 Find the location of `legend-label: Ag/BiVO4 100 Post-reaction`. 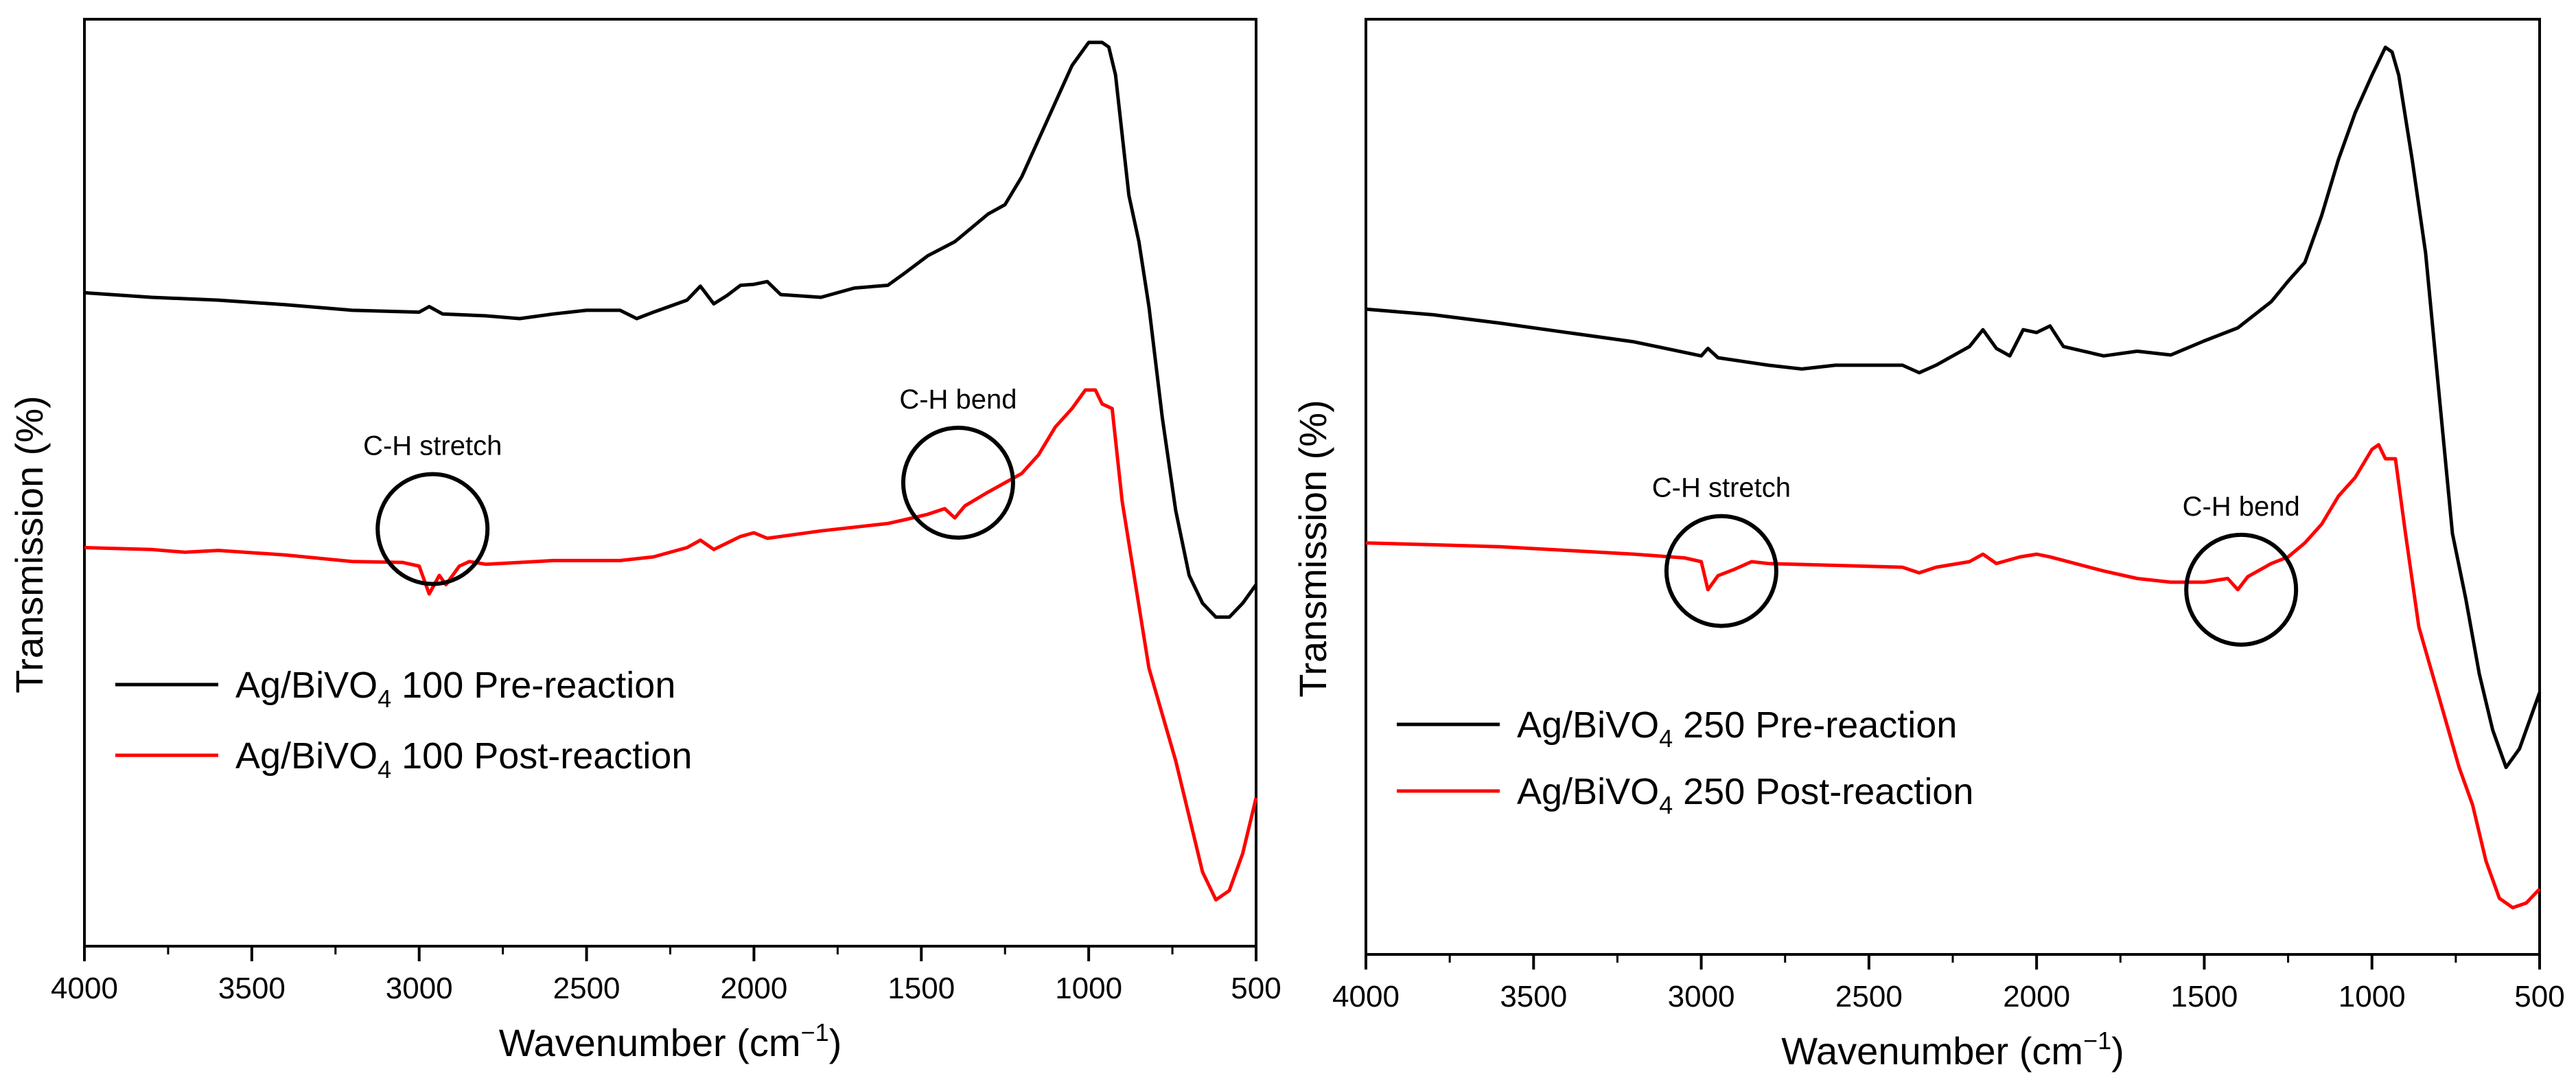

legend-label: Ag/BiVO4 100 Post-reaction is located at coordinates (463, 759).